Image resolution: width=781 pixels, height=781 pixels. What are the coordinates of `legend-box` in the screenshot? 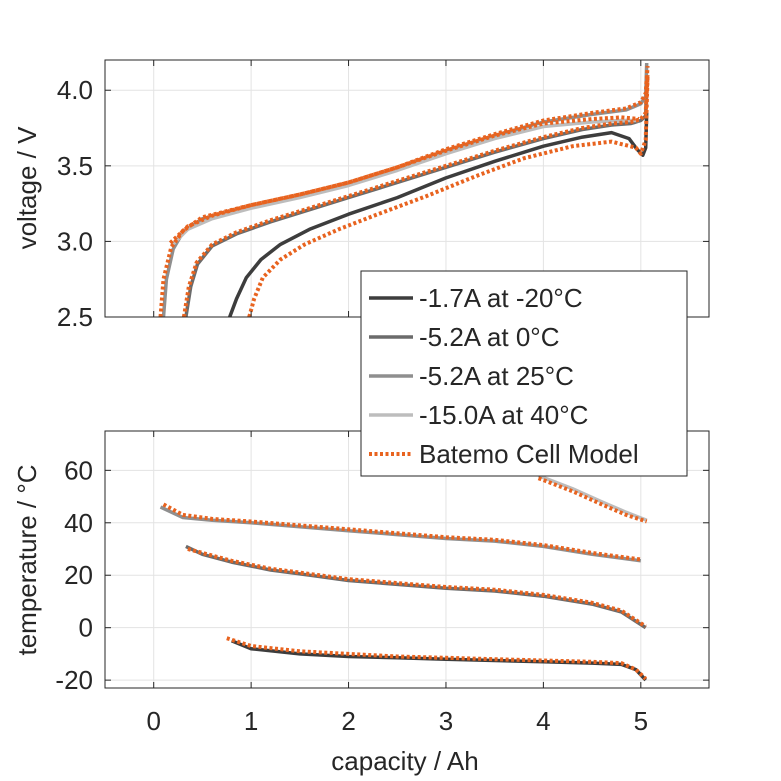 It's located at (524, 373).